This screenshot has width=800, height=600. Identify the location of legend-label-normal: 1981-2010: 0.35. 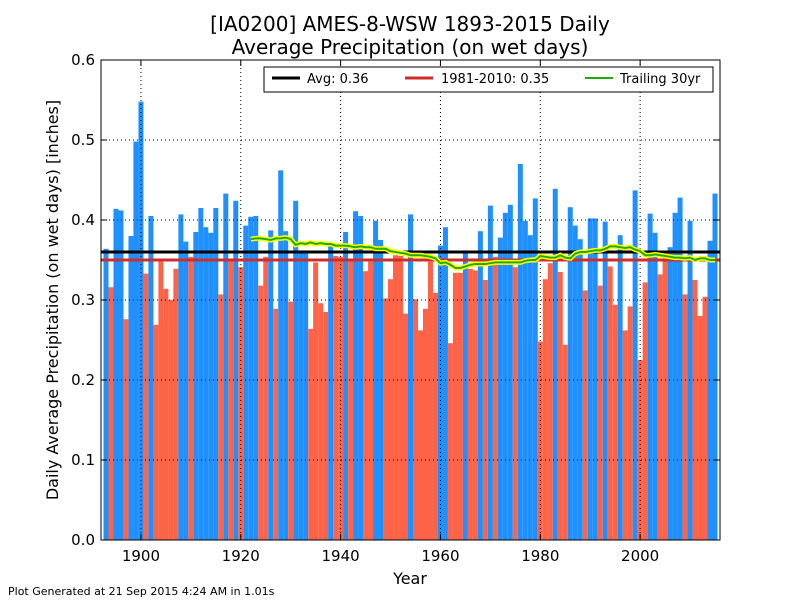
(495, 79).